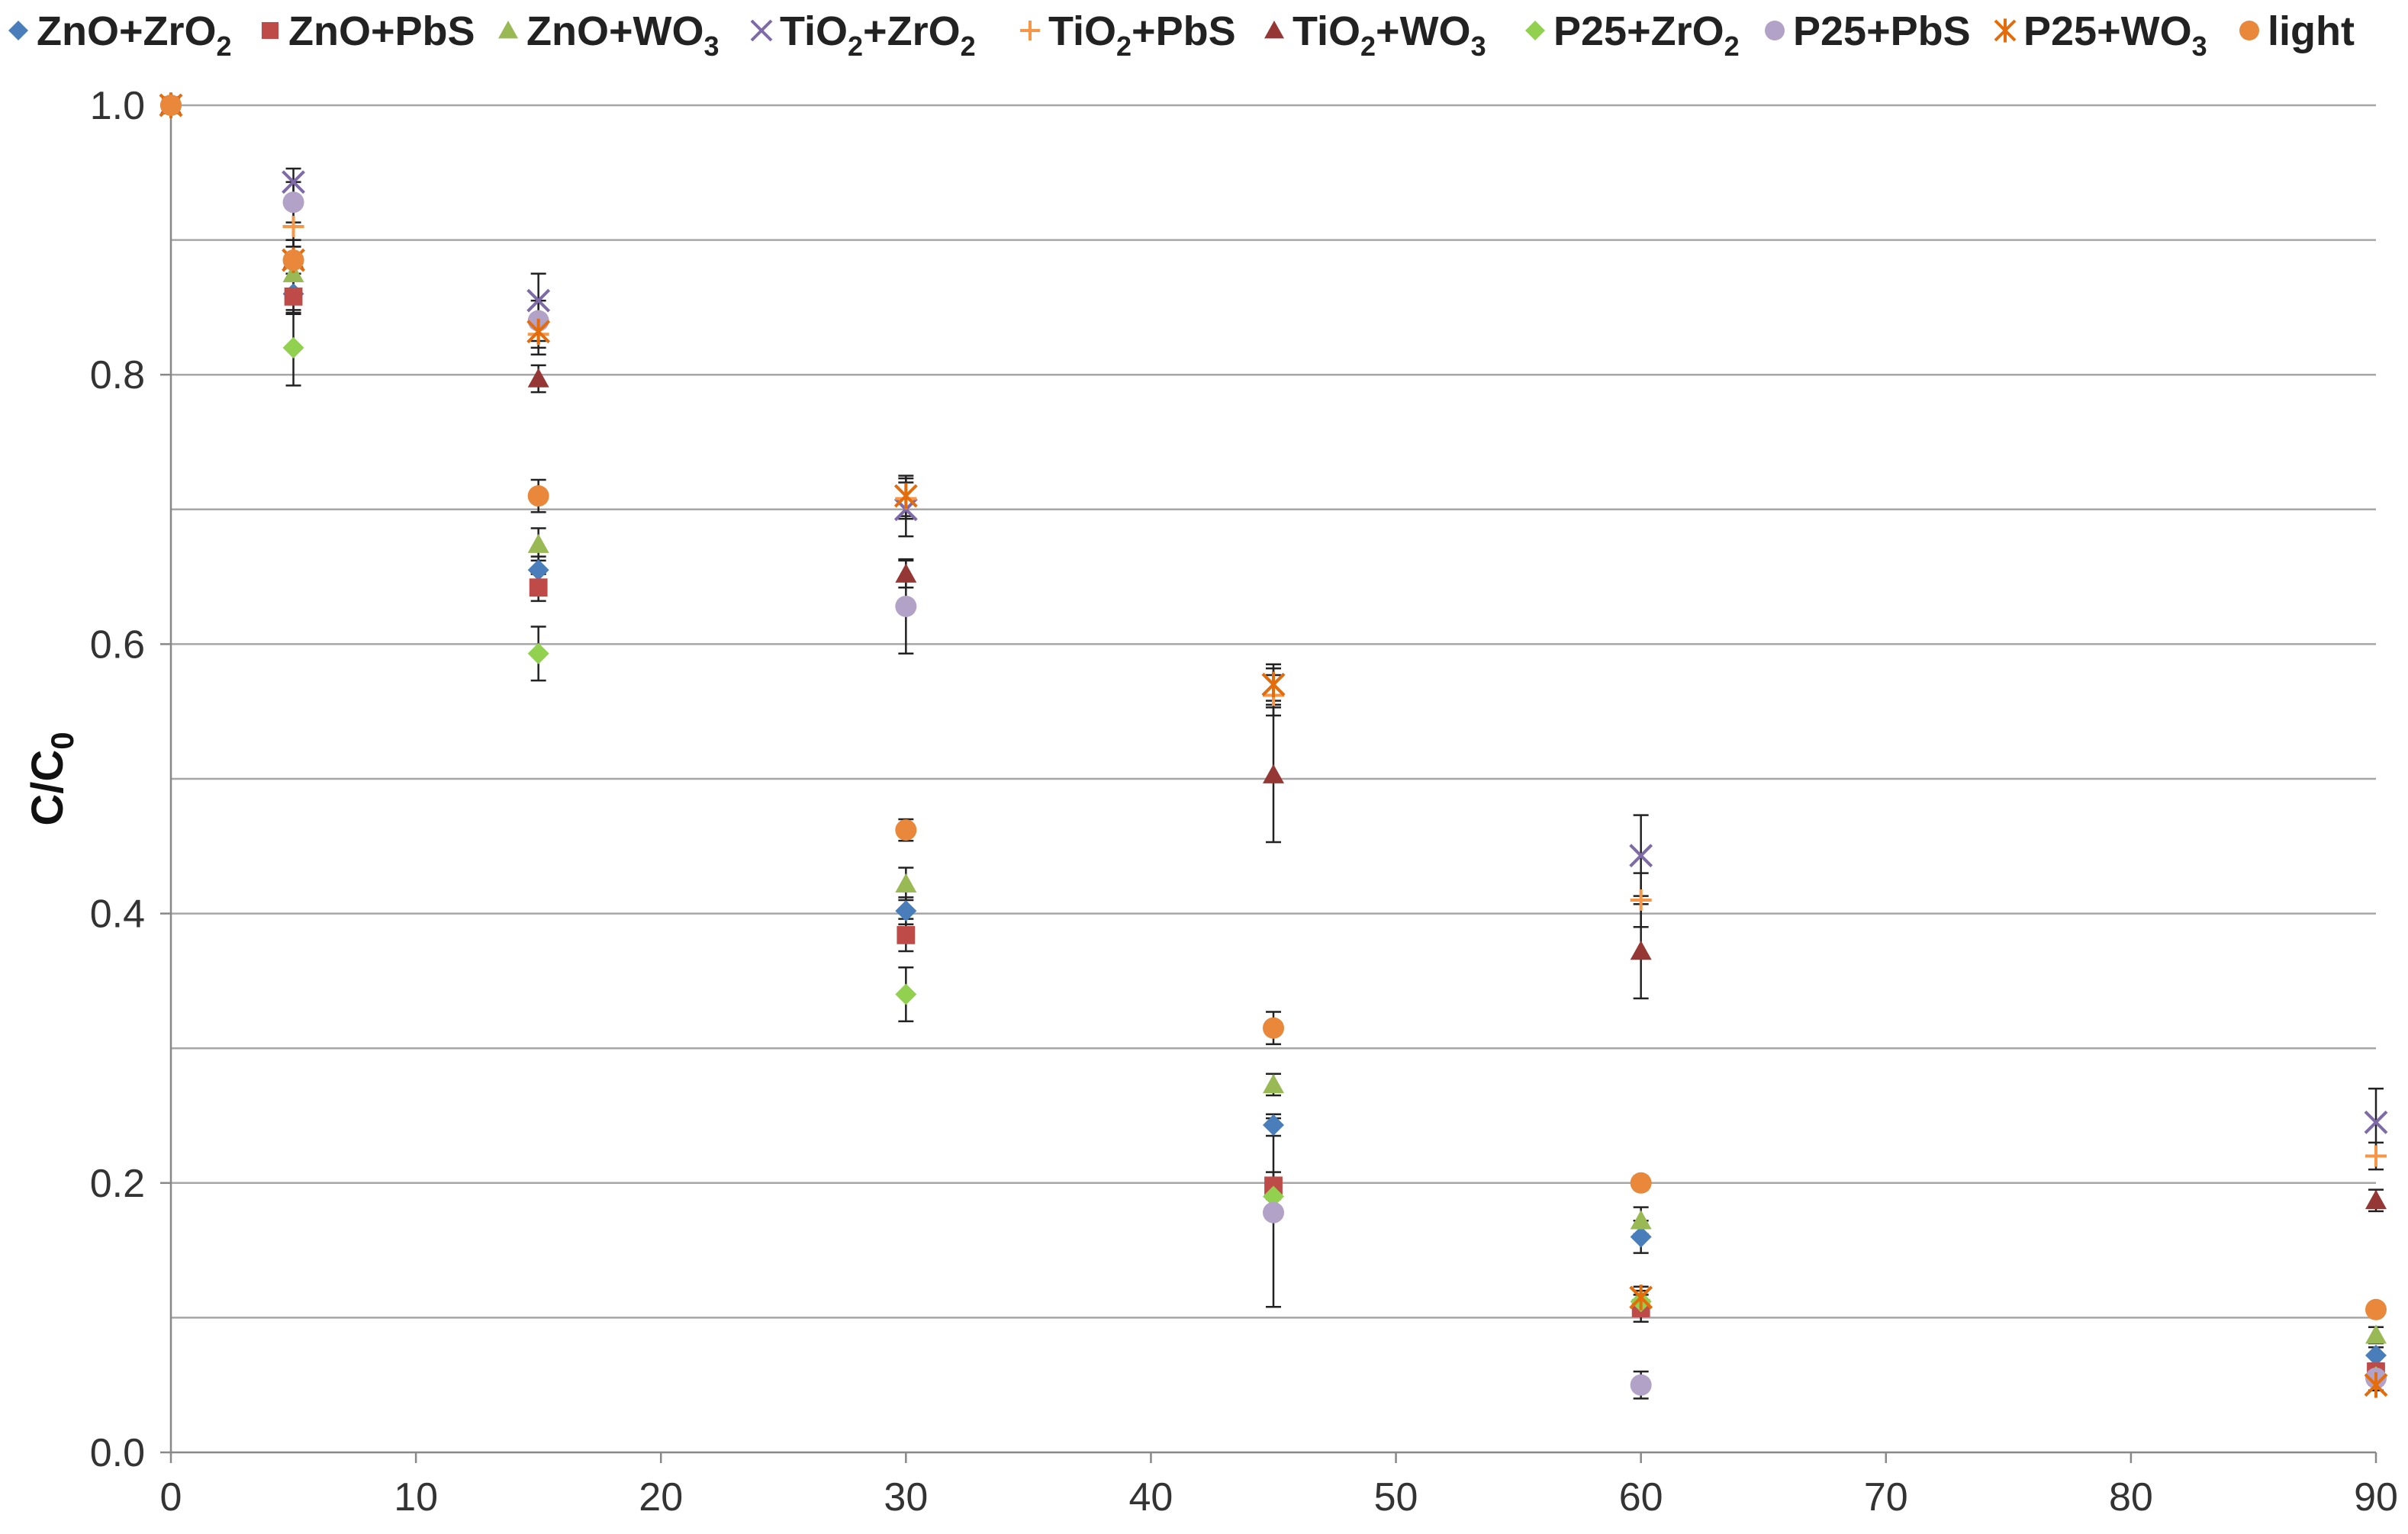 Image resolution: width=2408 pixels, height=1534 pixels. I want to click on legend-label-zno-wo3: ZnO+WO3, so click(623, 35).